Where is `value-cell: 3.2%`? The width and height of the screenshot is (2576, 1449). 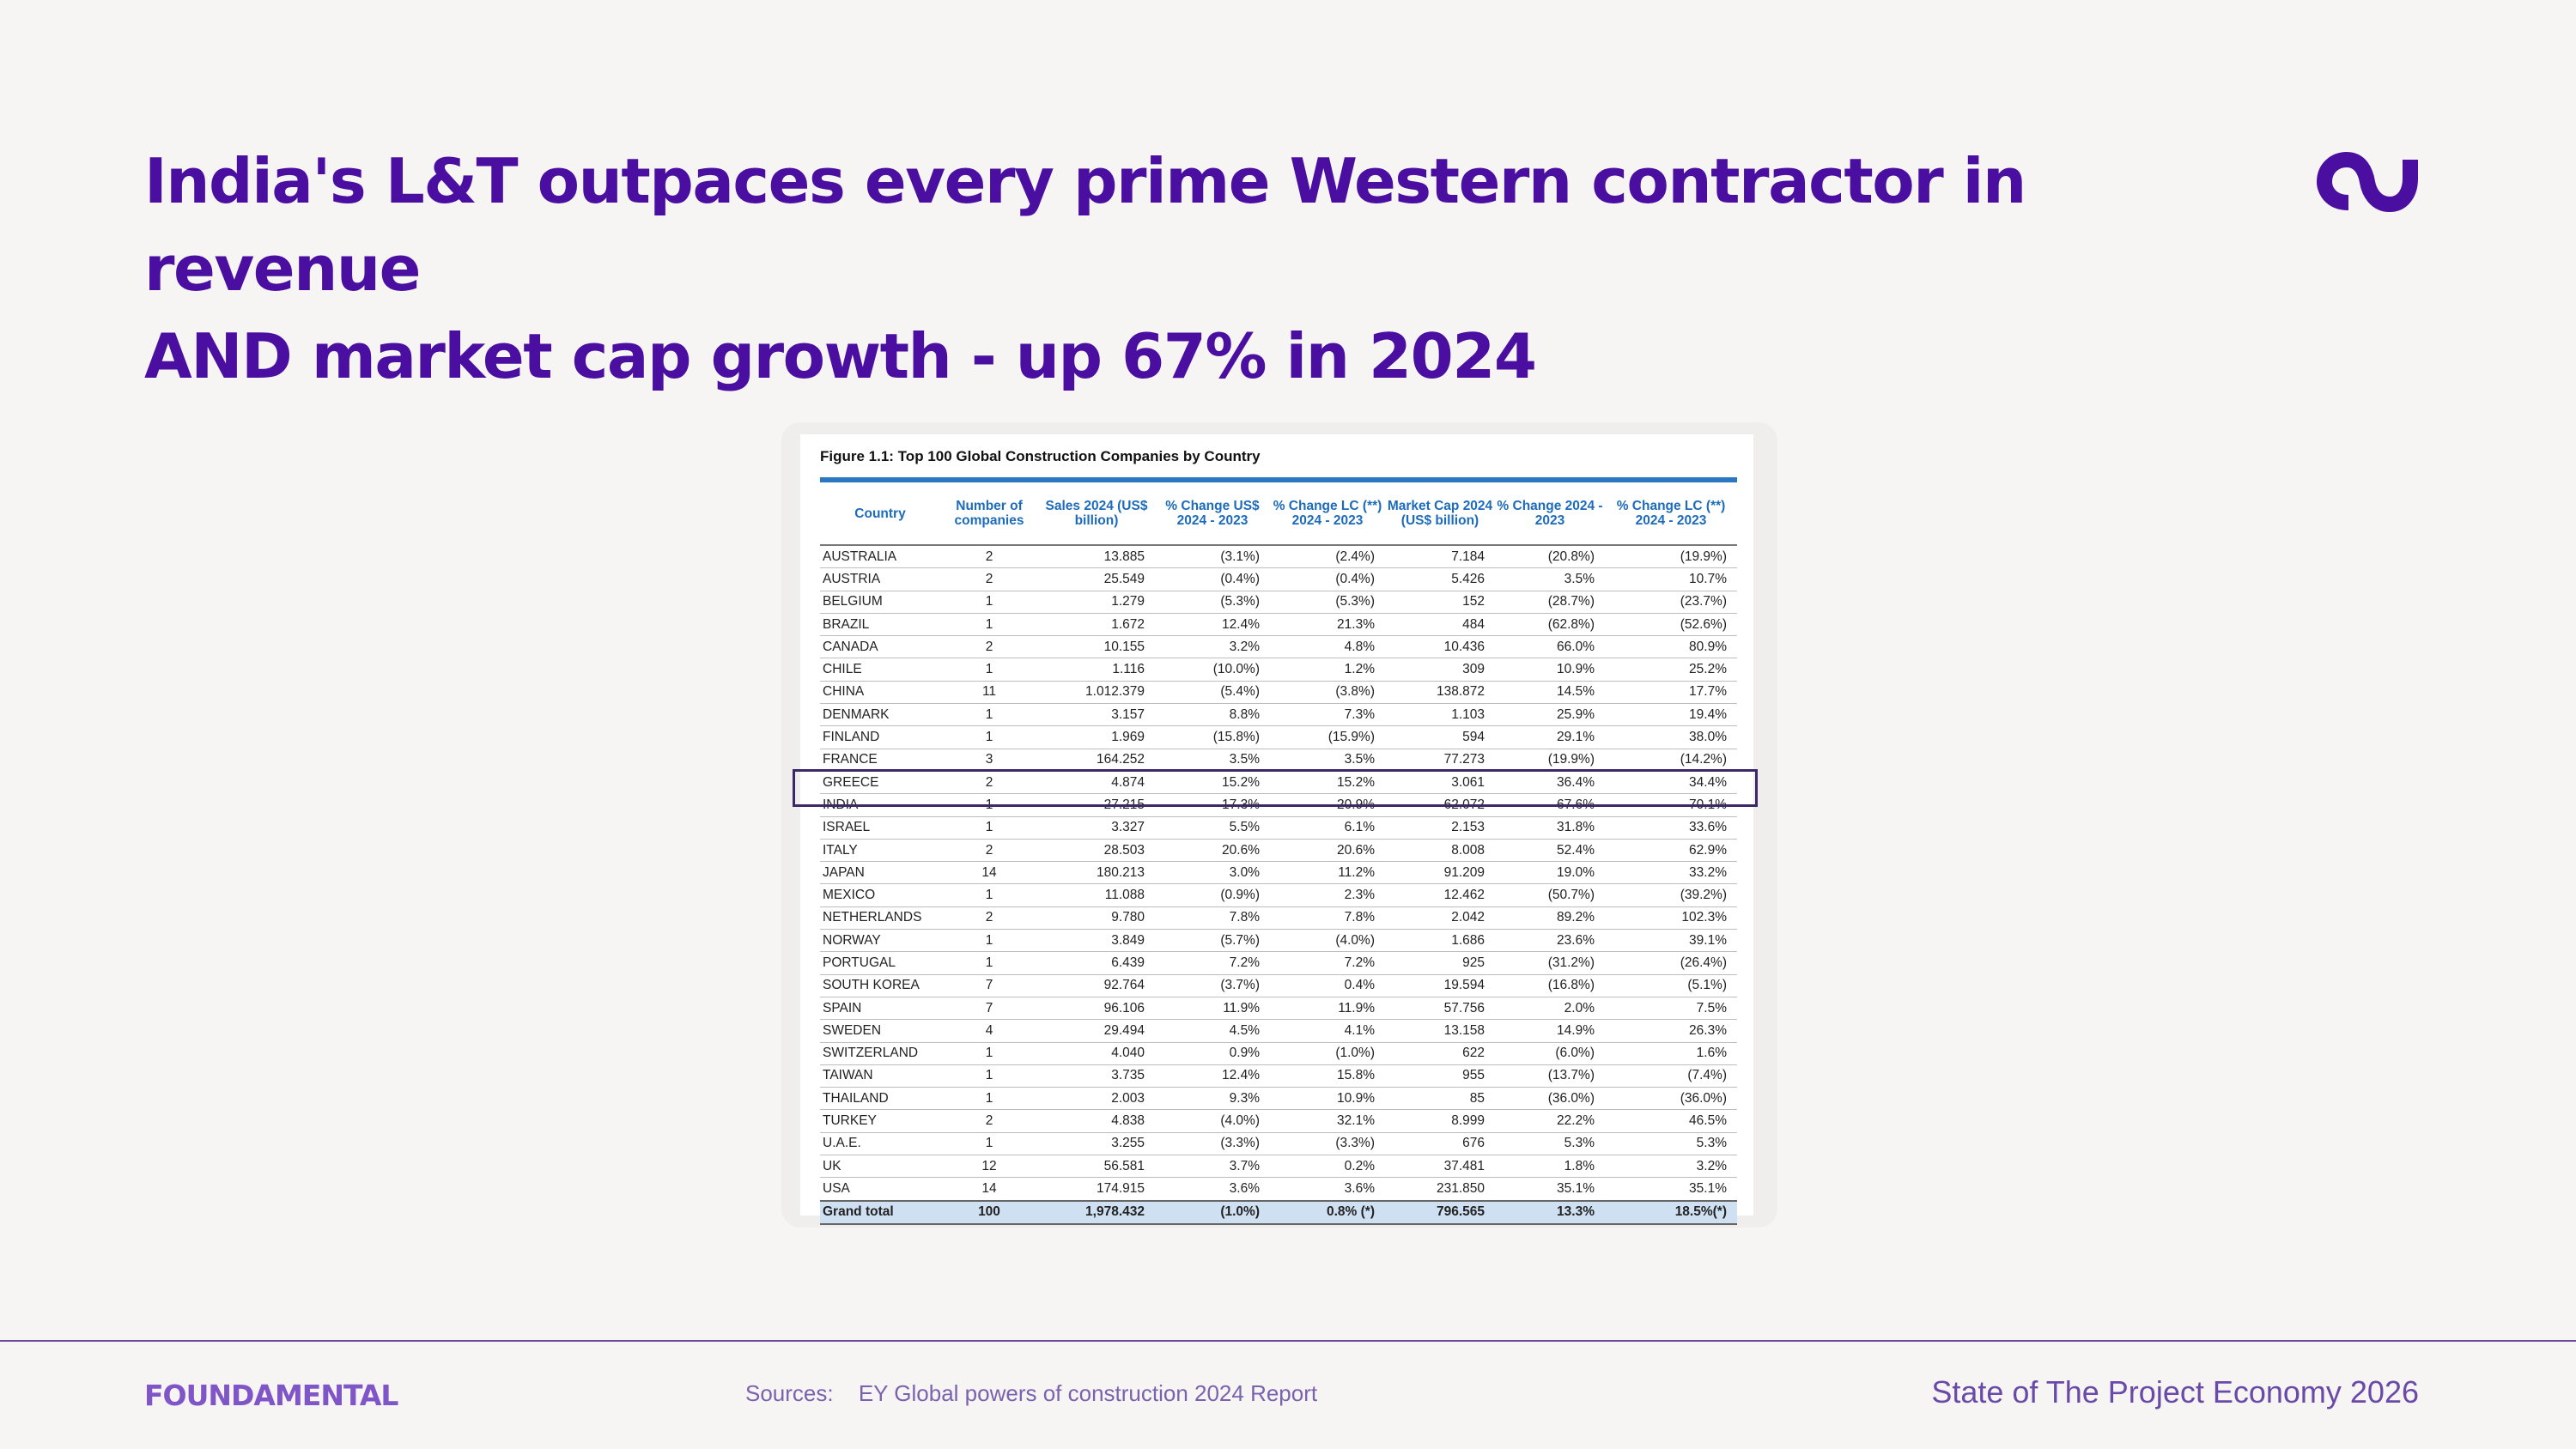 value-cell: 3.2% is located at coordinates (1213, 647).